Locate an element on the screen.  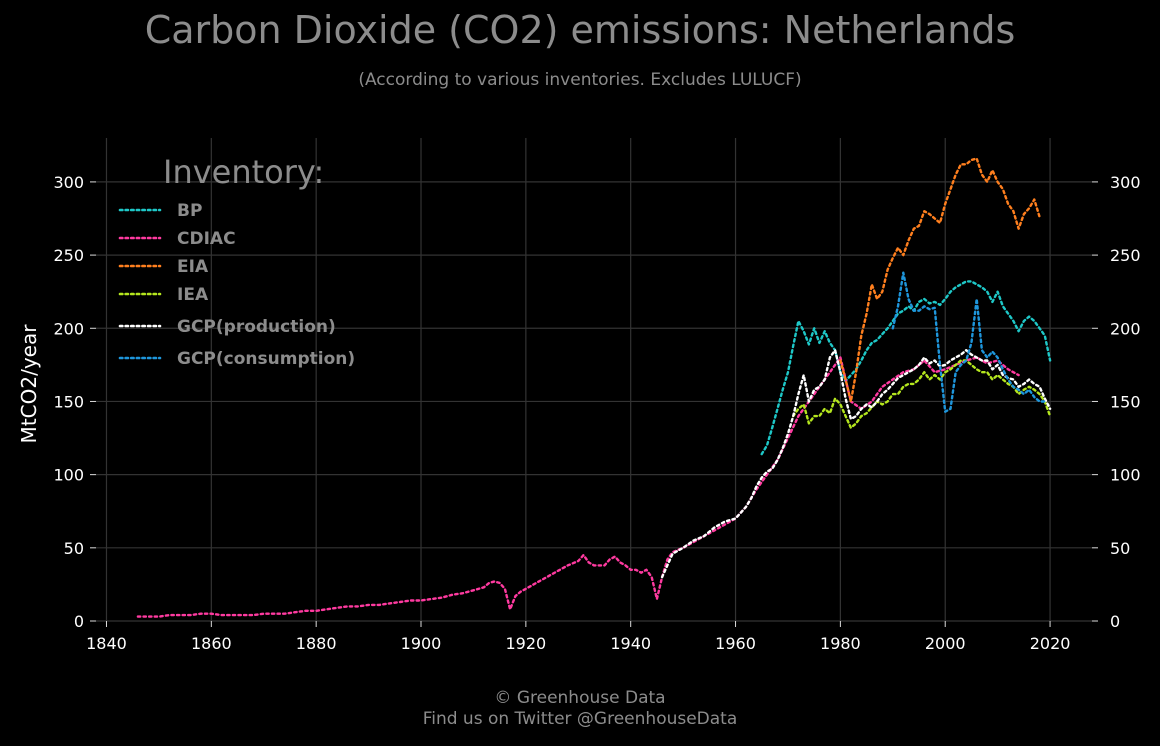
y-tick-label-right: 100 is located at coordinates (1125, 475).